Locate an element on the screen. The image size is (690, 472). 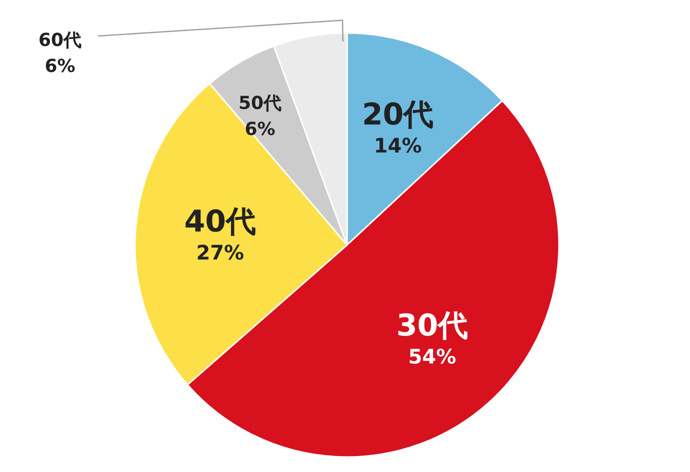
data-label: 27% is located at coordinates (220, 252).